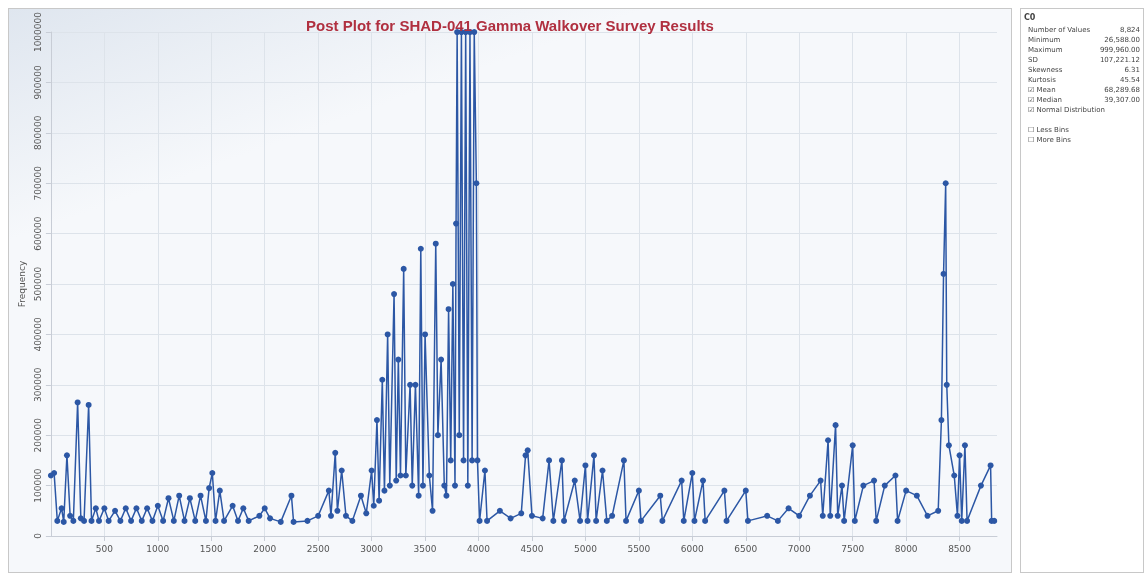  What do you see at coordinates (211, 548) in the screenshot?
I see `x-tick-label: 1500` at bounding box center [211, 548].